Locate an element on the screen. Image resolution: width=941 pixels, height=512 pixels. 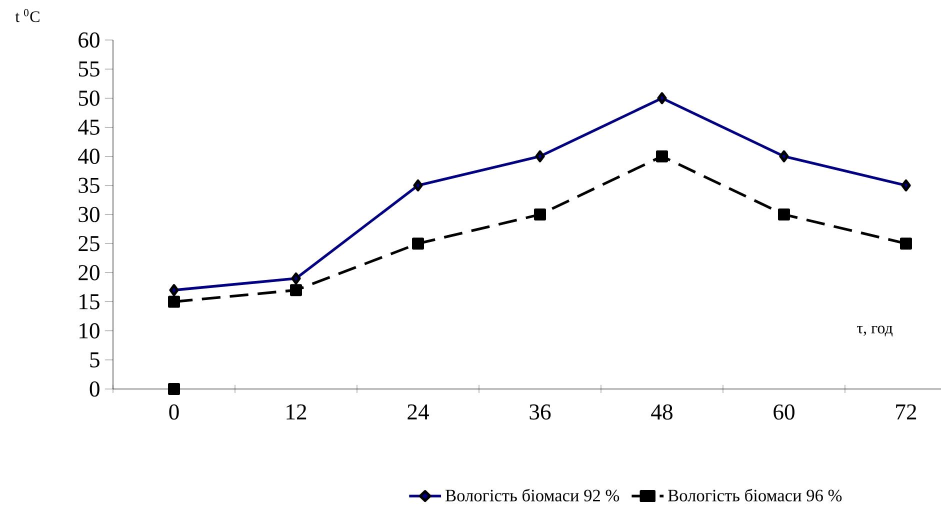
y-tick-label: 0 is located at coordinates (95, 389).